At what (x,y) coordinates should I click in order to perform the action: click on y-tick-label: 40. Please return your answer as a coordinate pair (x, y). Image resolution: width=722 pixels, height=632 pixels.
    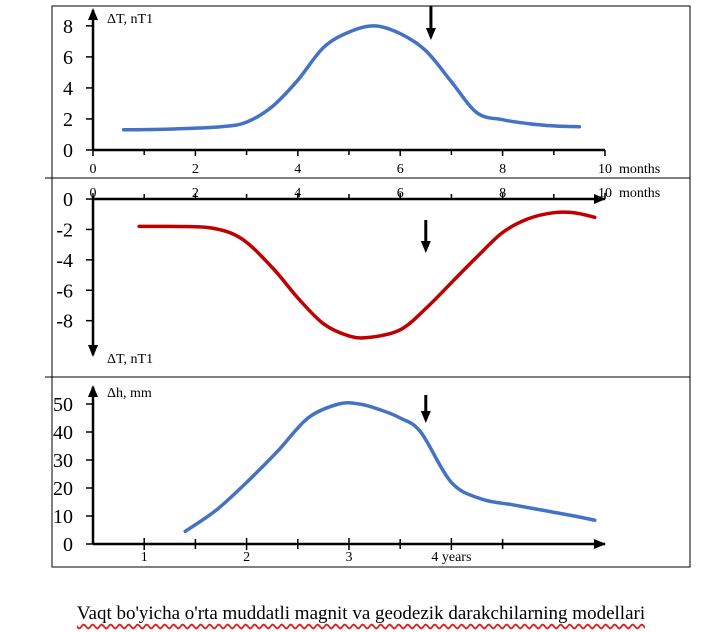
    Looking at the image, I should click on (63, 433).